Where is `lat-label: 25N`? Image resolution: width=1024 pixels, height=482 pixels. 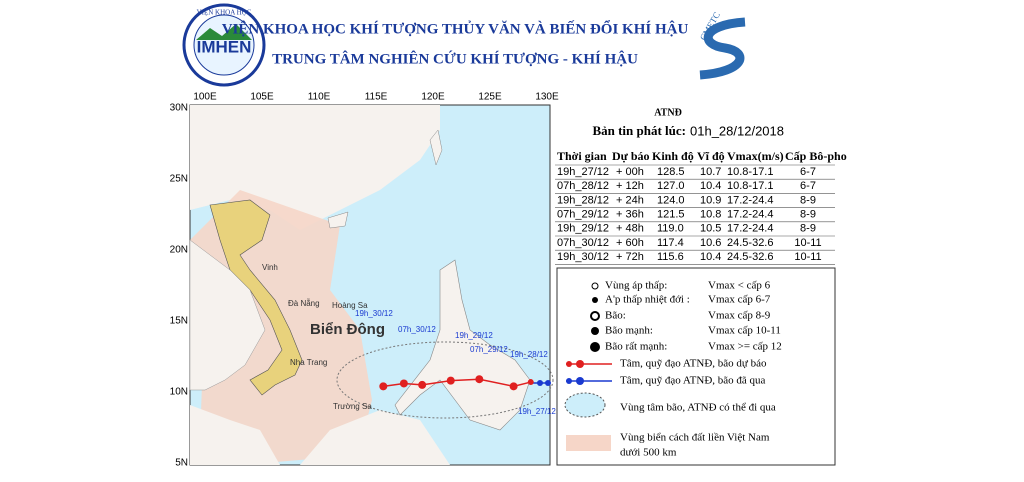 lat-label: 25N is located at coordinates (179, 179).